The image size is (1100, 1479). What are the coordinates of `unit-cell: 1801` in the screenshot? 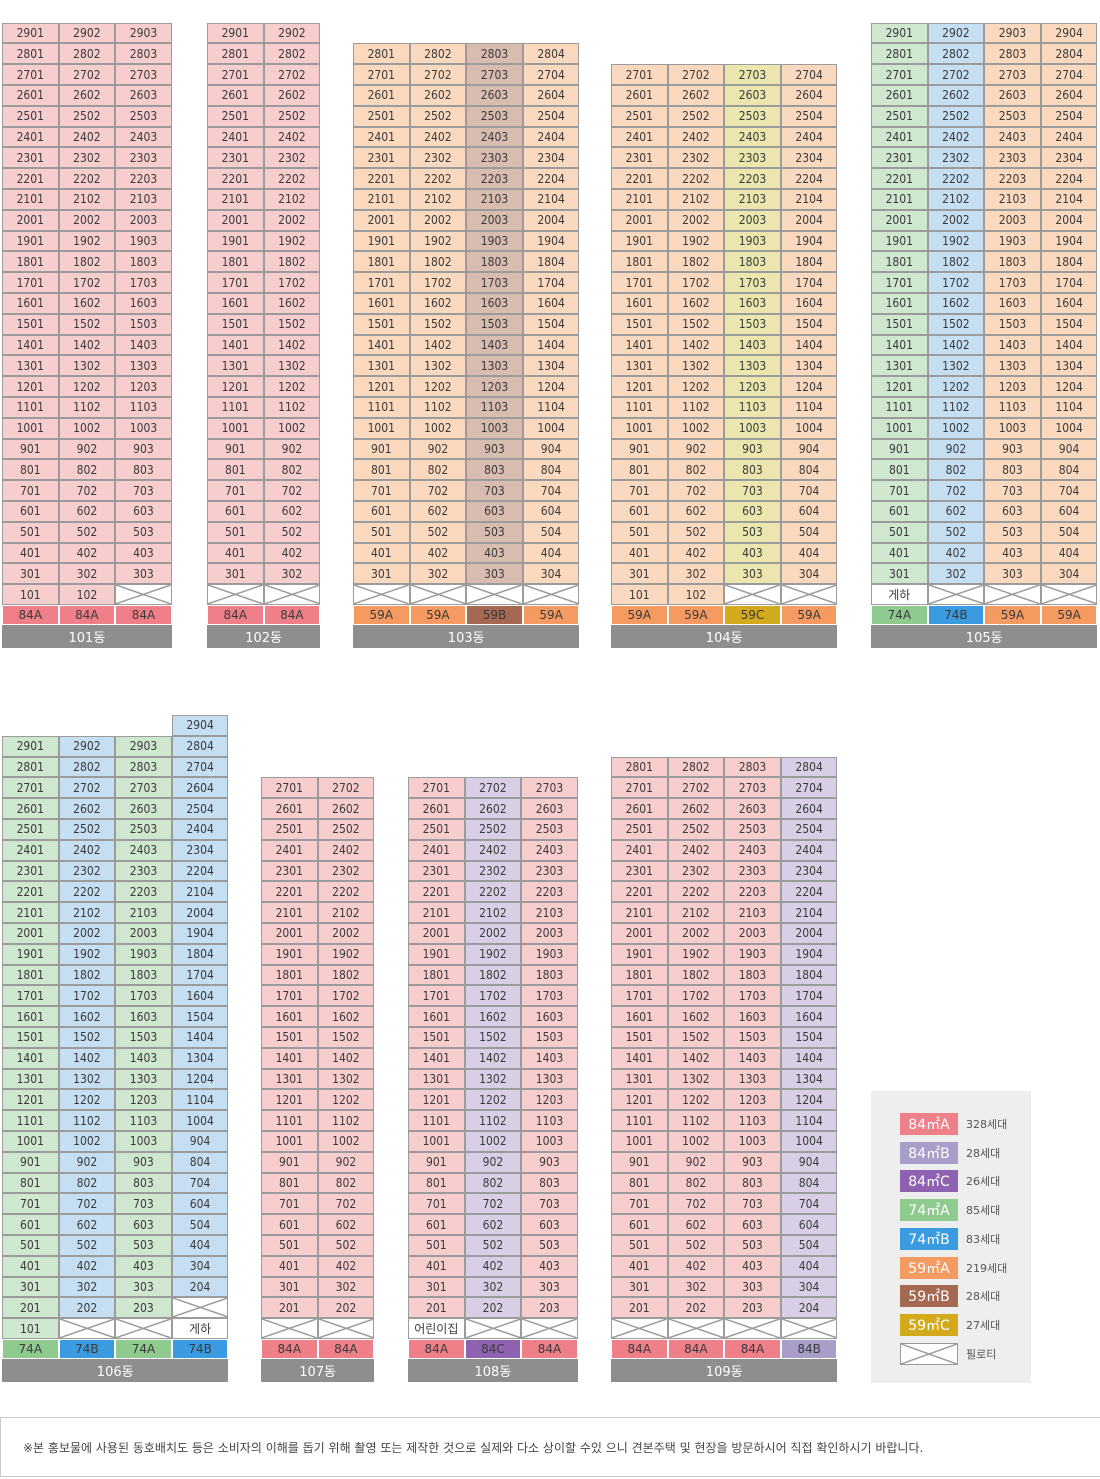 It's located at (30, 975).